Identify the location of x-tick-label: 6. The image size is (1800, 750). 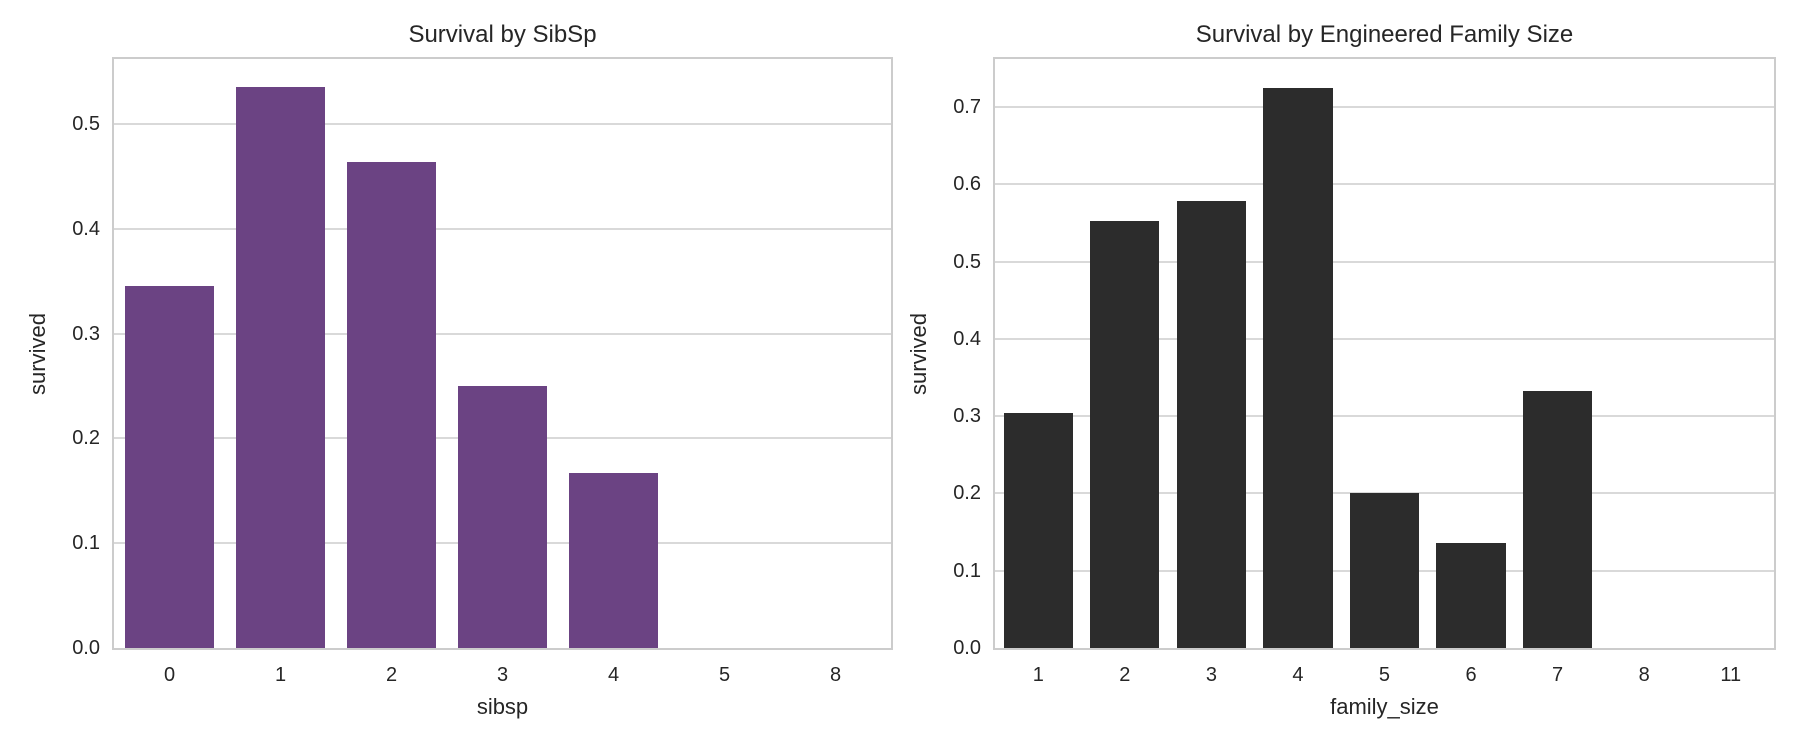
(1471, 675).